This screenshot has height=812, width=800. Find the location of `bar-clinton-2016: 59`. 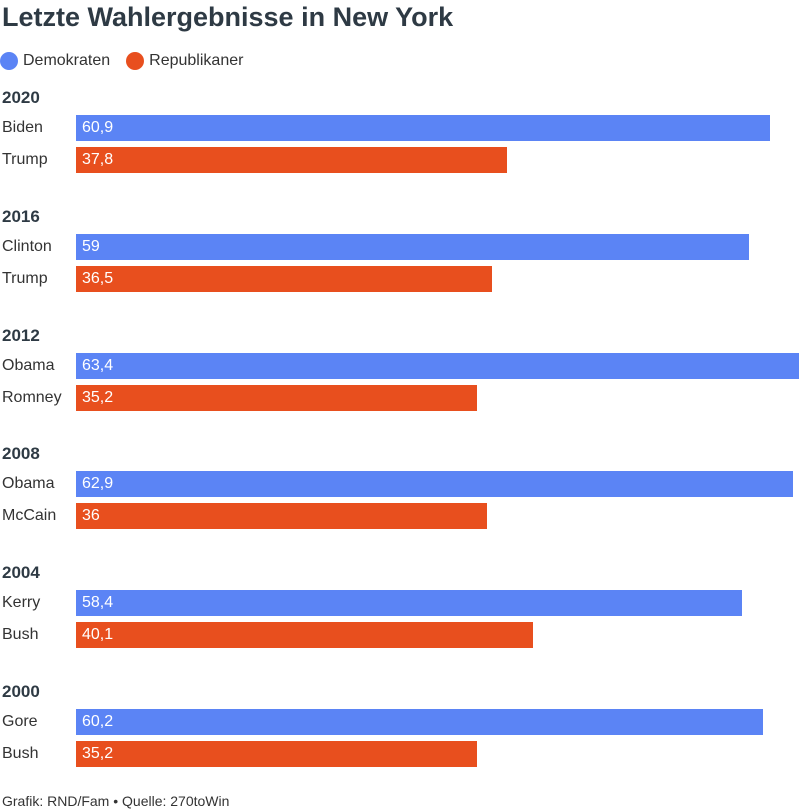

bar-clinton-2016: 59 is located at coordinates (412, 246).